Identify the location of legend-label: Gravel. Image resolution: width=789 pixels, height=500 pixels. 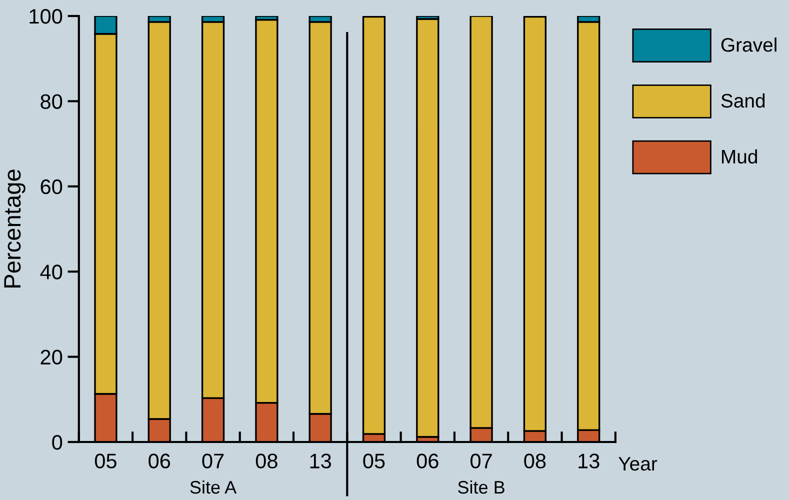
(748, 45).